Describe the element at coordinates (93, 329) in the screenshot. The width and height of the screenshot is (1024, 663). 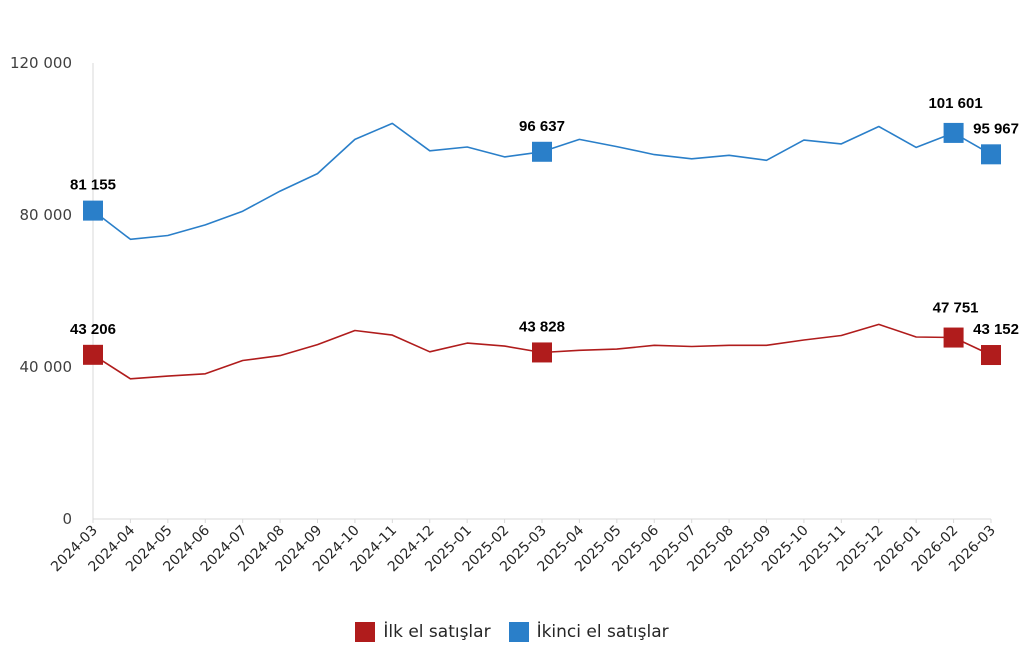
I see `data-label-0: 43 206` at that location.